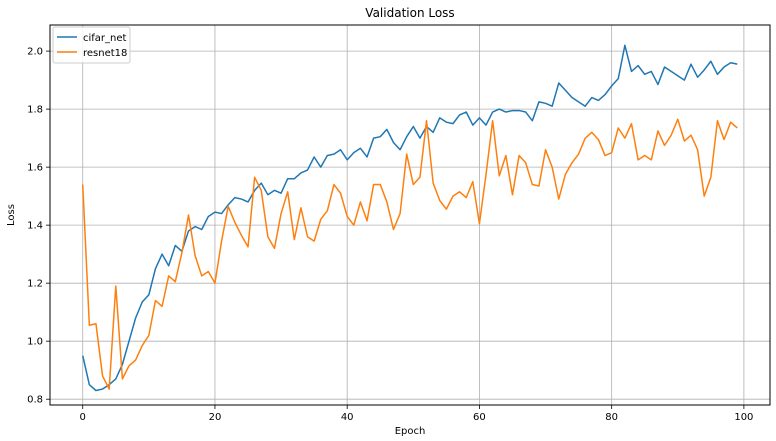 The width and height of the screenshot is (776, 441). I want to click on legend-box, so click(91, 45).